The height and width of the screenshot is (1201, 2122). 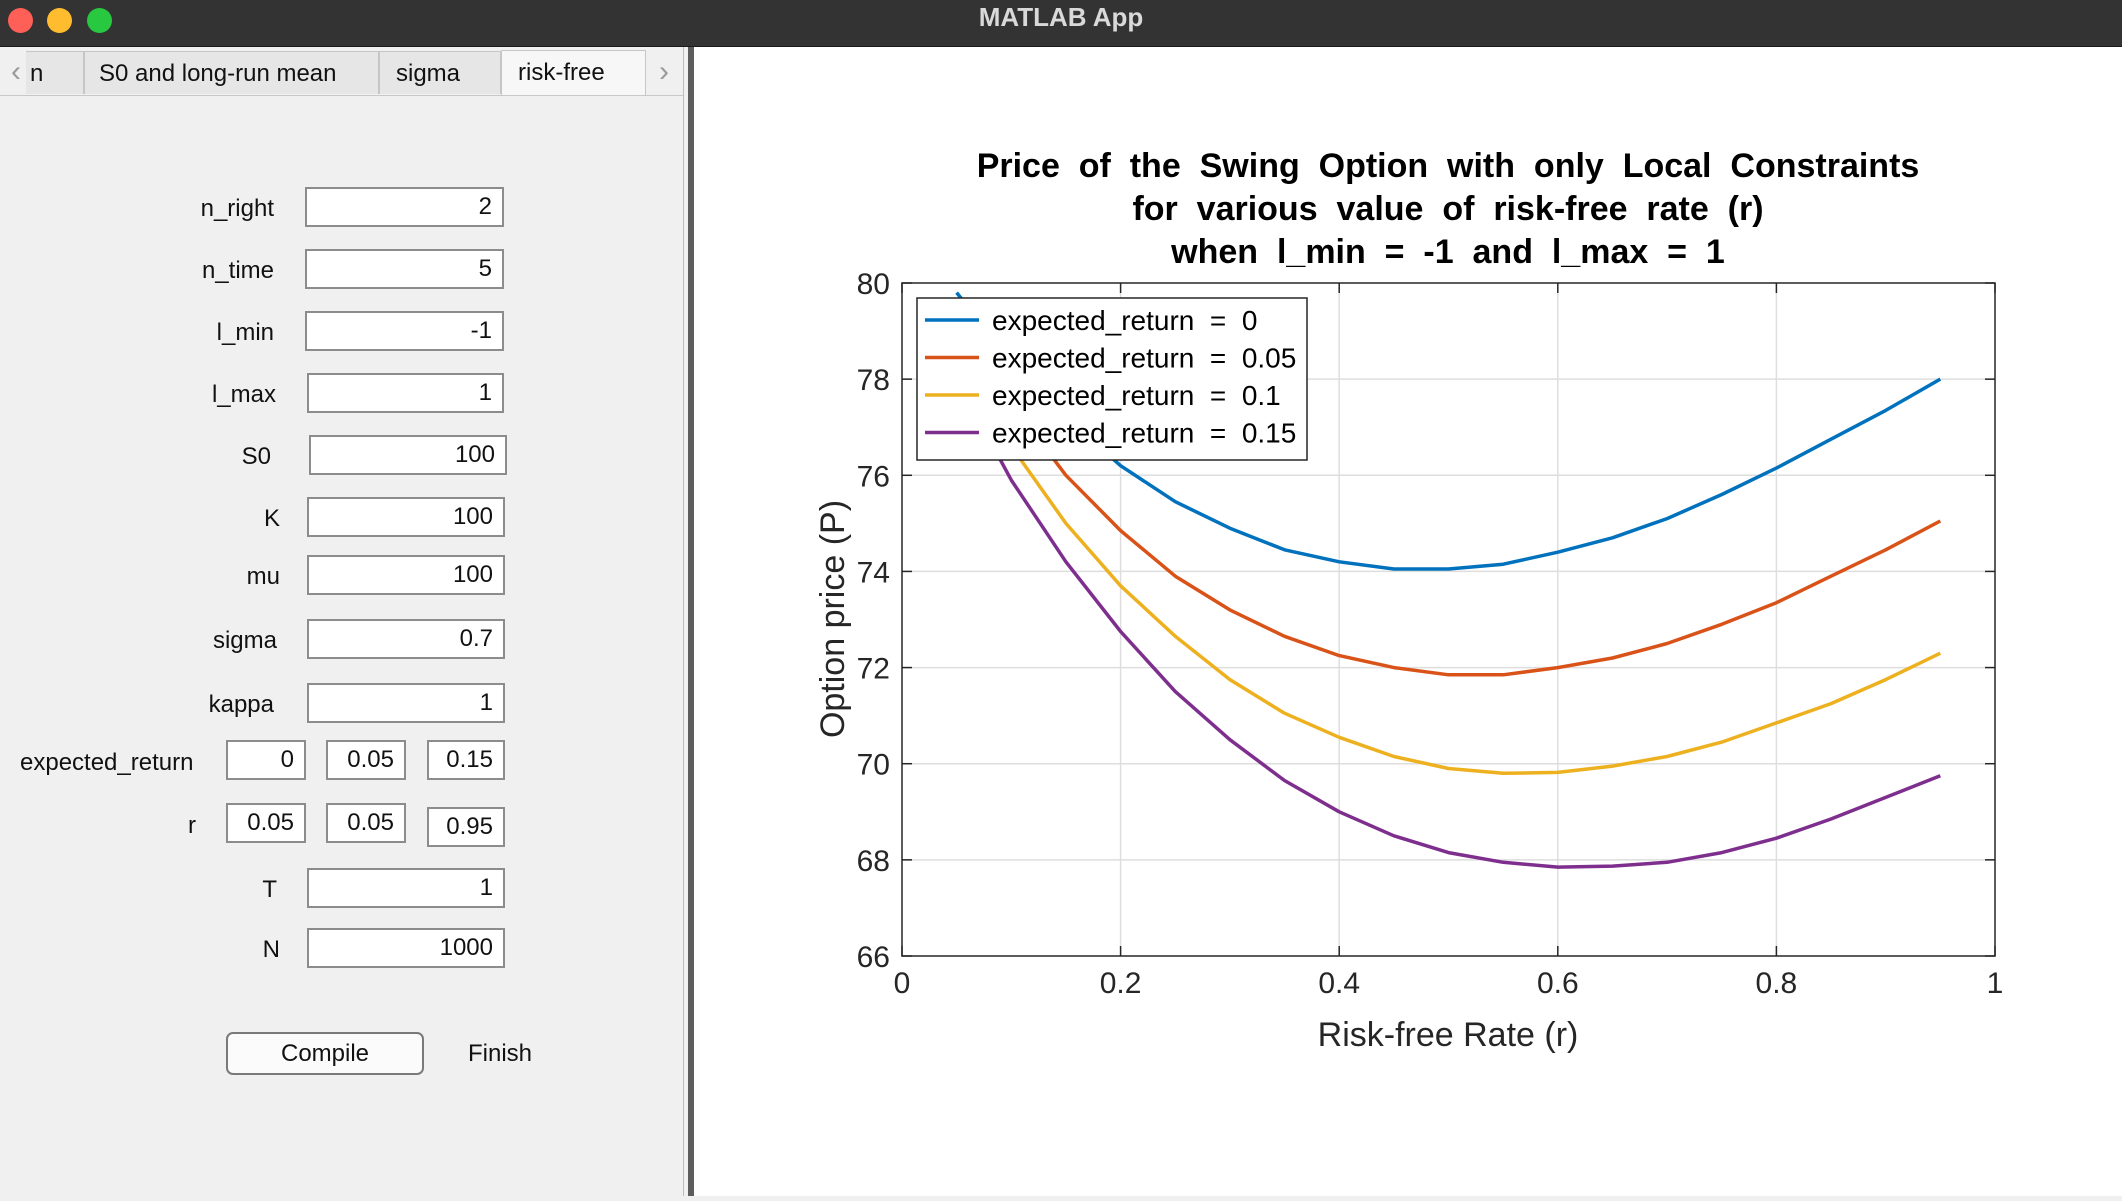 I want to click on y-tick-label: 70, so click(x=873, y=765).